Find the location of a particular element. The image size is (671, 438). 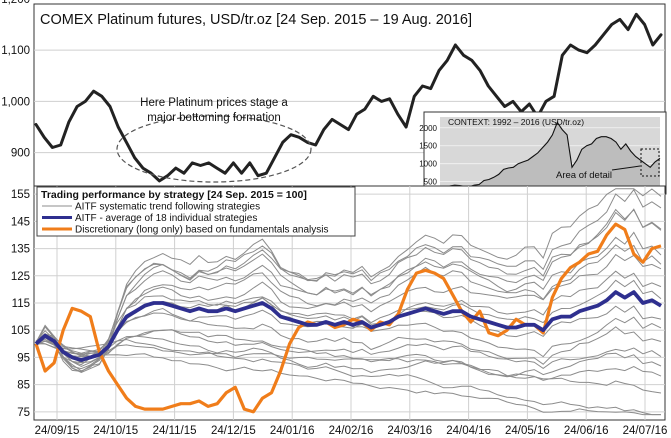

bottom-y-tick-label: 115 is located at coordinates (21, 304).